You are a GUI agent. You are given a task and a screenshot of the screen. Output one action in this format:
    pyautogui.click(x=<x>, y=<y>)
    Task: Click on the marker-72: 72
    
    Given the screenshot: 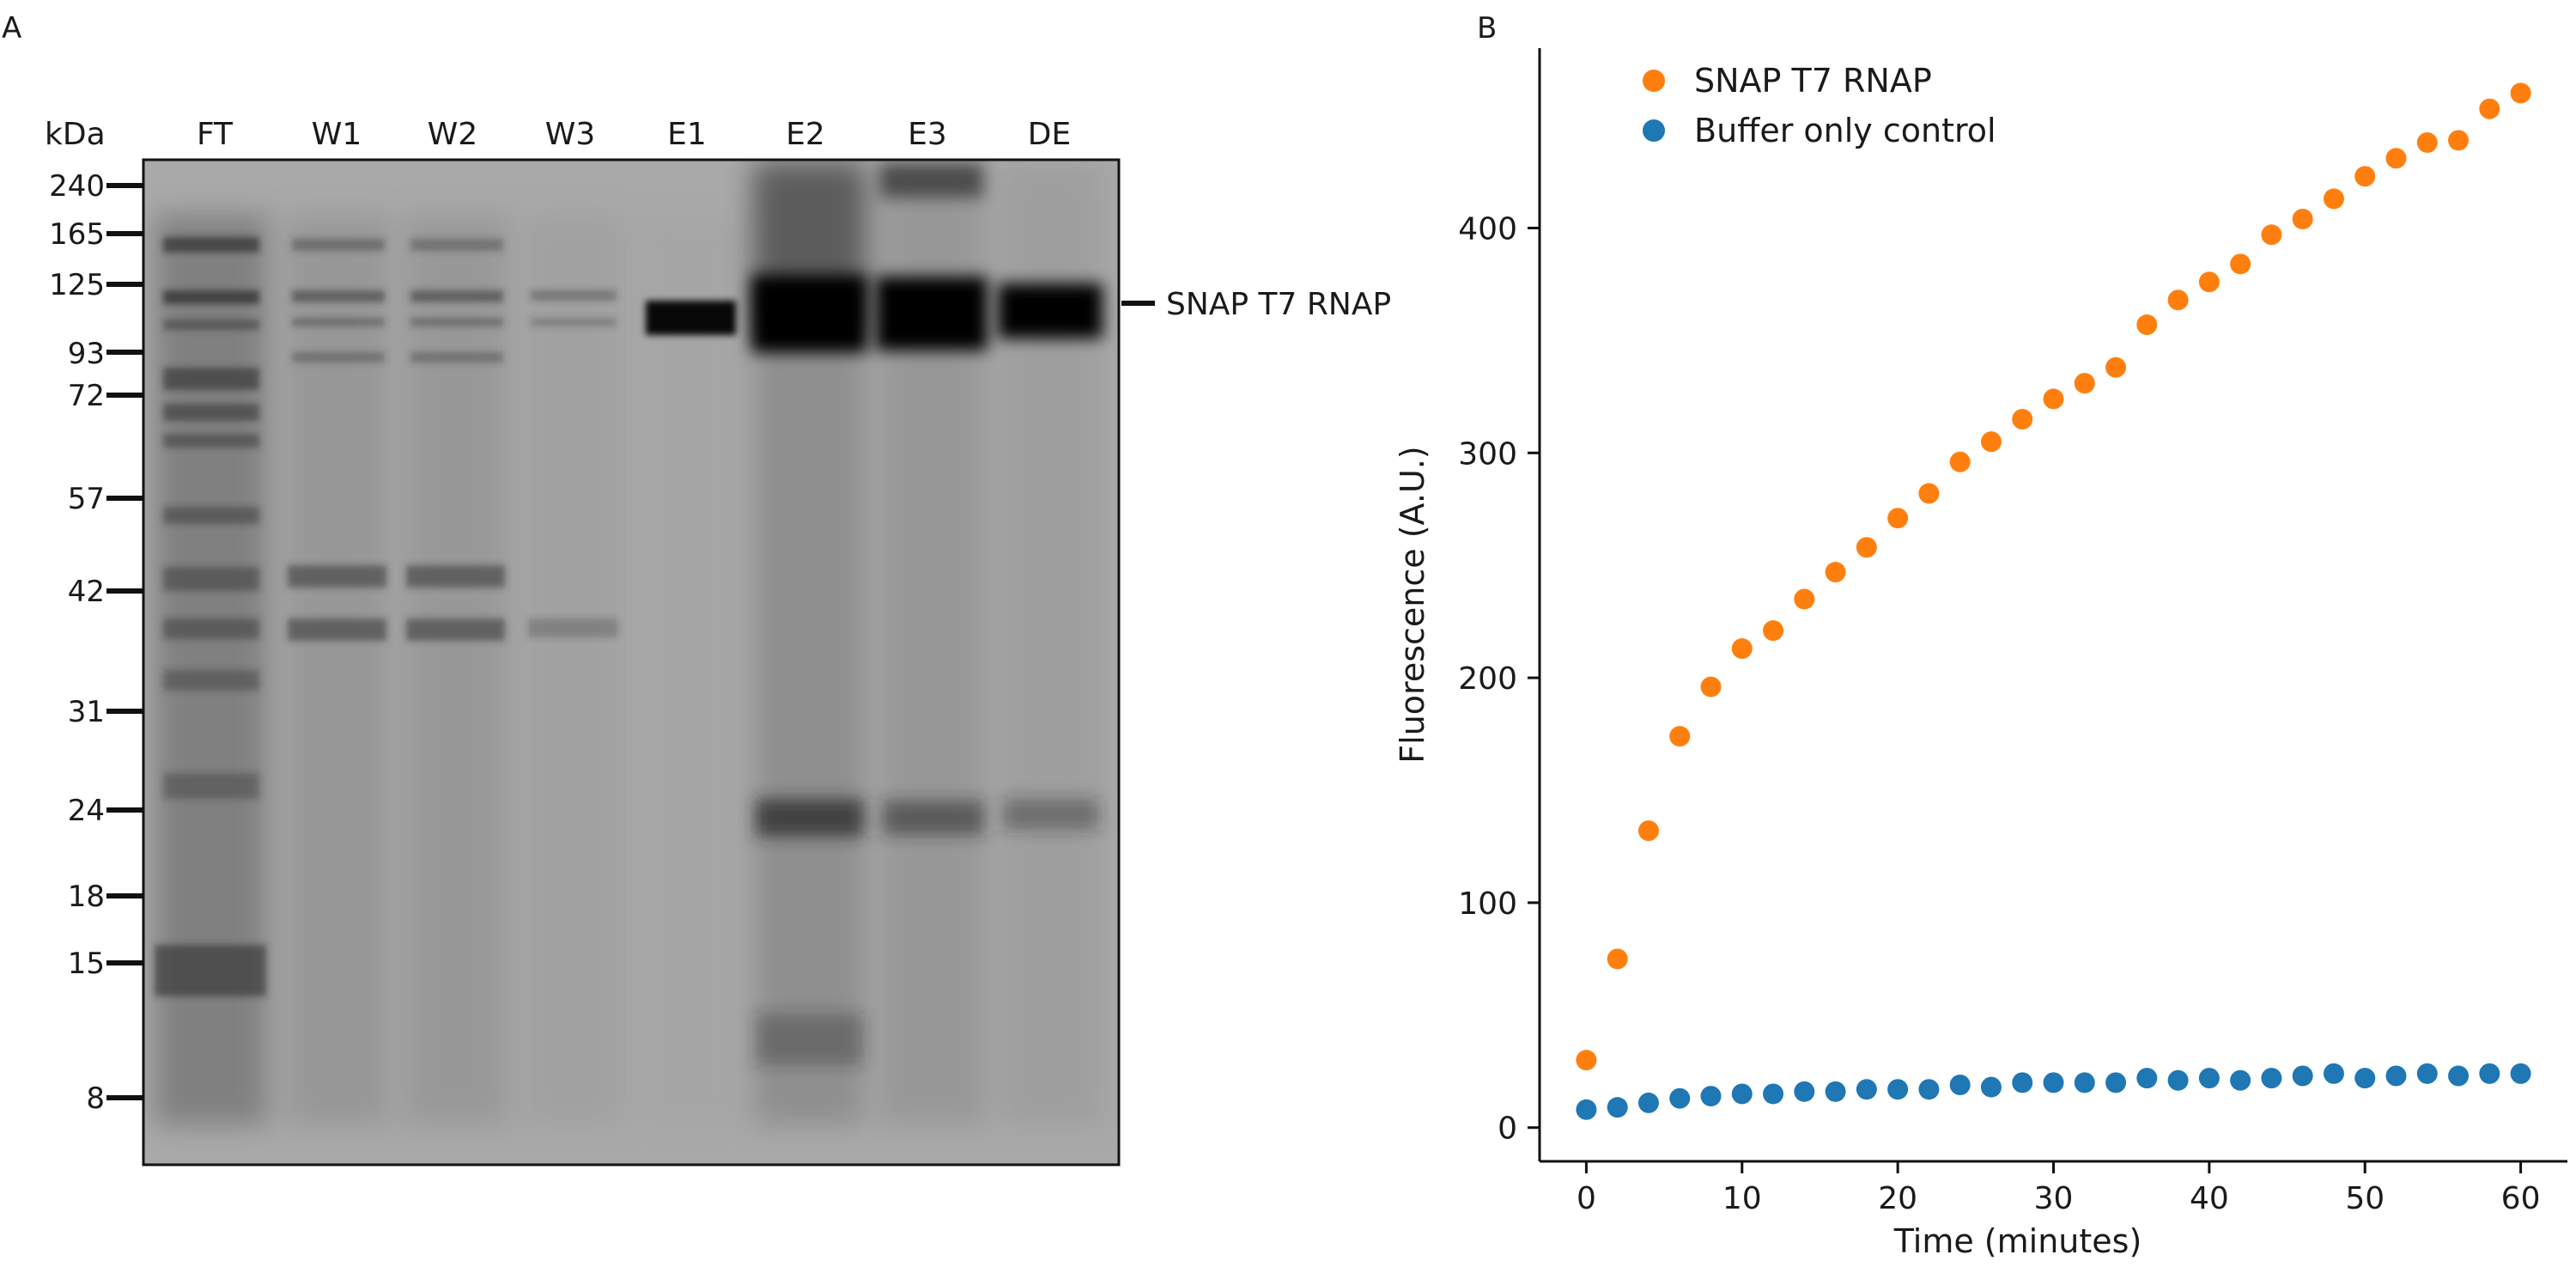 What is the action you would take?
    pyautogui.click(x=86, y=396)
    